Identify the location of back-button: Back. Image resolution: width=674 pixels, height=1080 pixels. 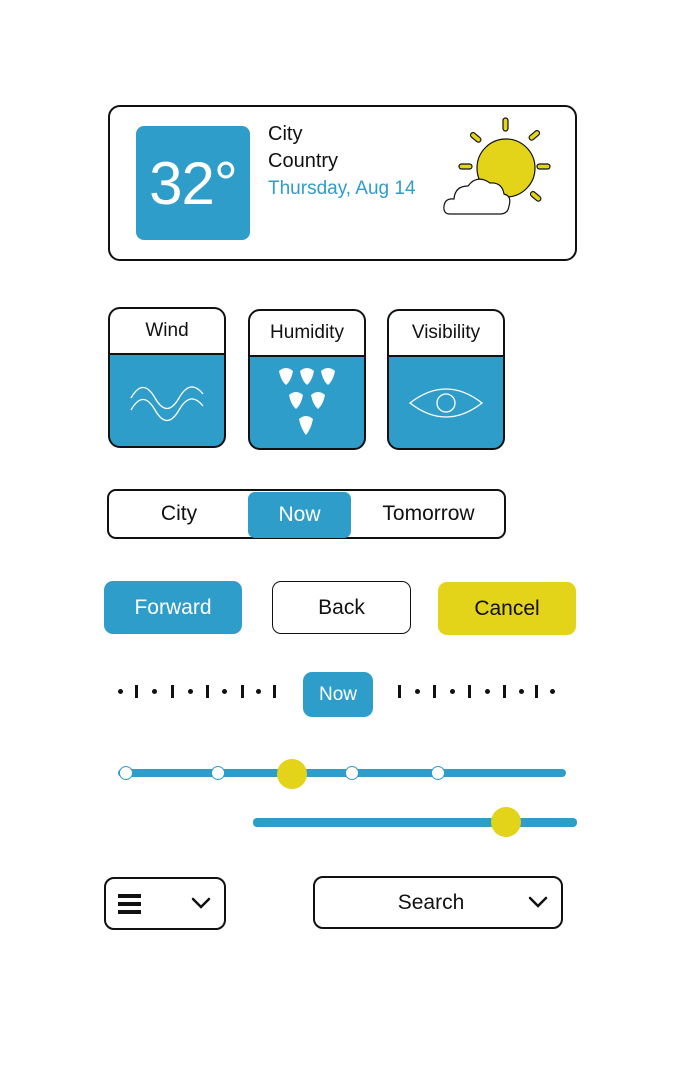
(341, 607).